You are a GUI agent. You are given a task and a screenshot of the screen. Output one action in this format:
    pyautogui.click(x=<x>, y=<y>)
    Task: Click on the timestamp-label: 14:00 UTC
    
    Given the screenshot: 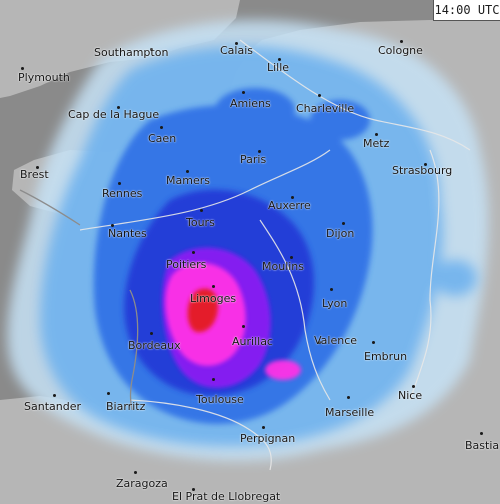 What is the action you would take?
    pyautogui.click(x=466, y=10)
    